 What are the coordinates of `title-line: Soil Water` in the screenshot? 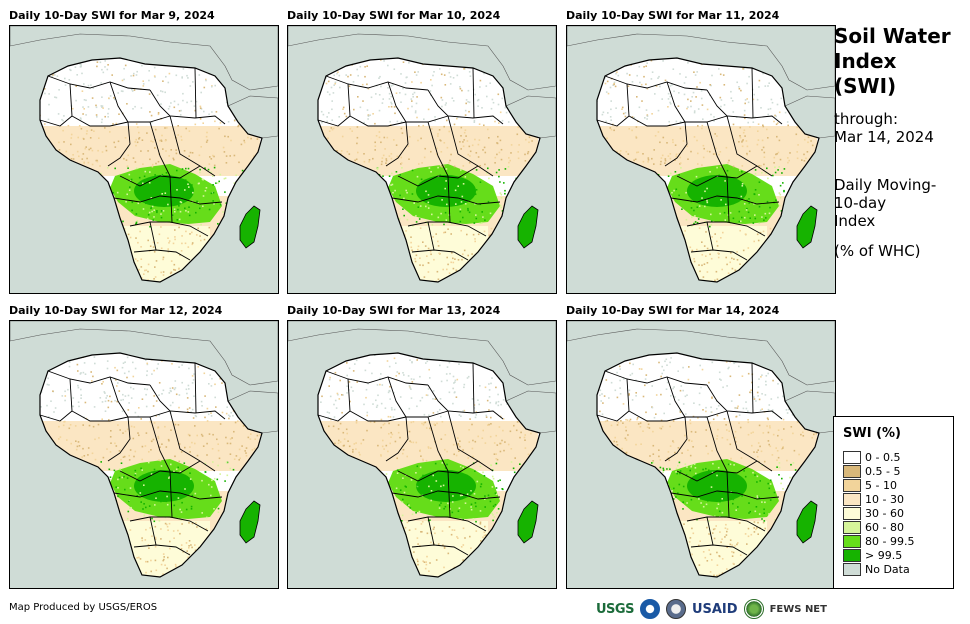 It's located at (892, 36).